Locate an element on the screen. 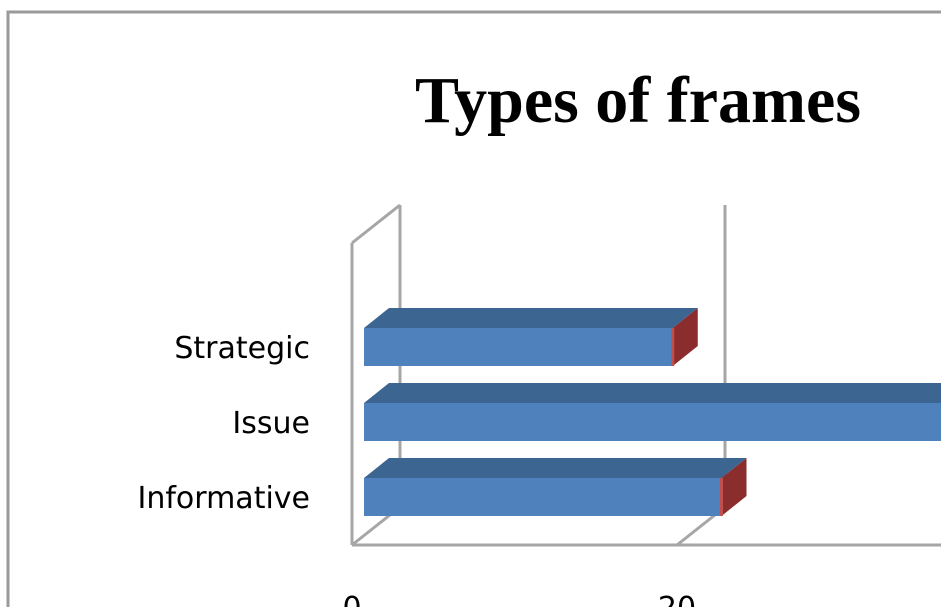  y-tick-label: Informative is located at coordinates (224, 498).